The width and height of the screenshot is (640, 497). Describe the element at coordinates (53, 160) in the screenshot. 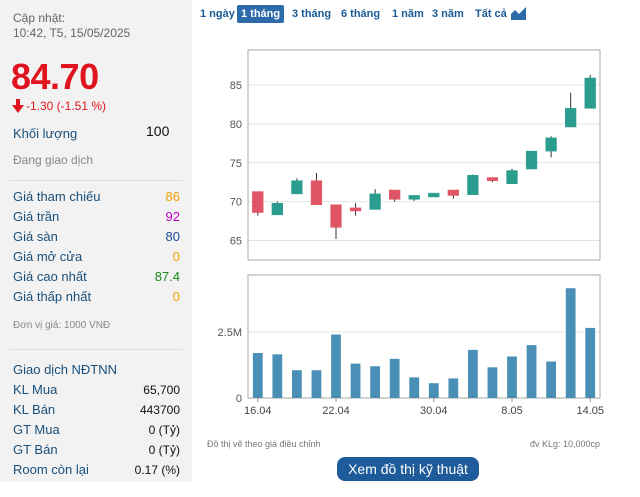

I see `trading-status: Đang giao dịch` at that location.